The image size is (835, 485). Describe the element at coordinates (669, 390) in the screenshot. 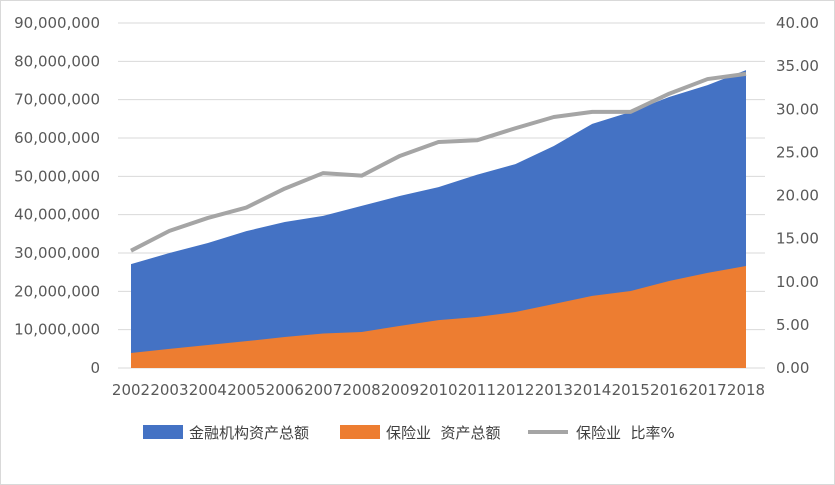

I see `x-tick-label: 2016` at that location.